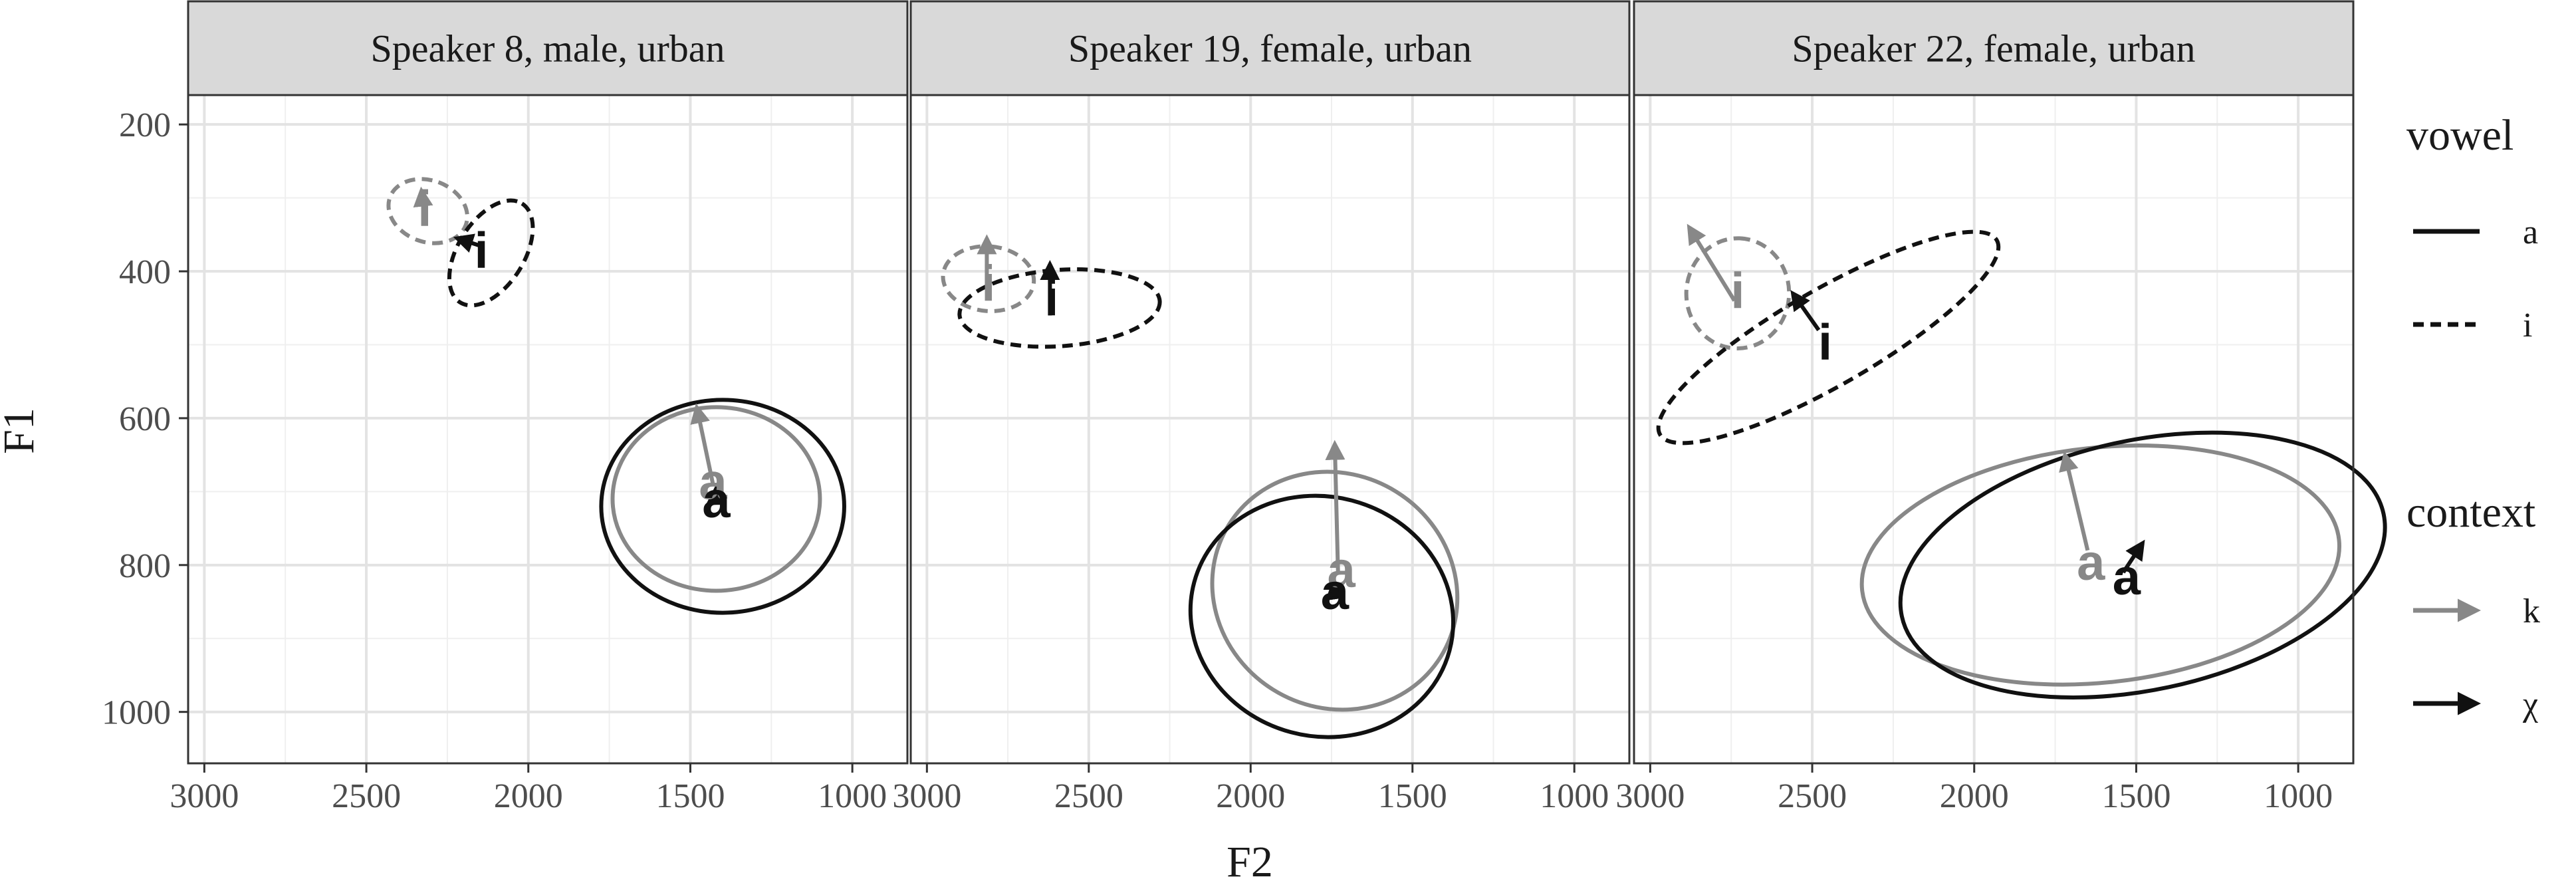  Describe the element at coordinates (145, 272) in the screenshot. I see `y-tick-label: 400` at that location.